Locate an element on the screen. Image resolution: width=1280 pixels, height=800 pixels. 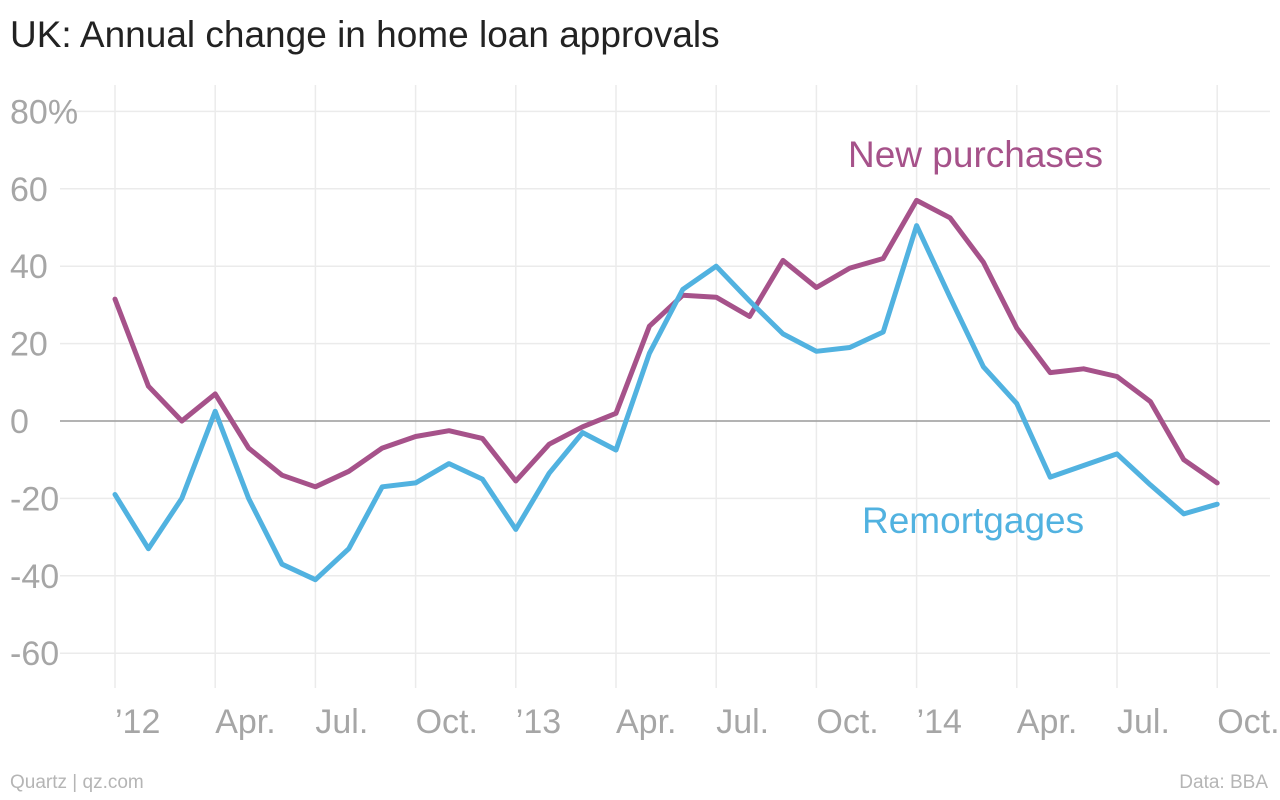
y-tick-label: 40 is located at coordinates (29, 267).